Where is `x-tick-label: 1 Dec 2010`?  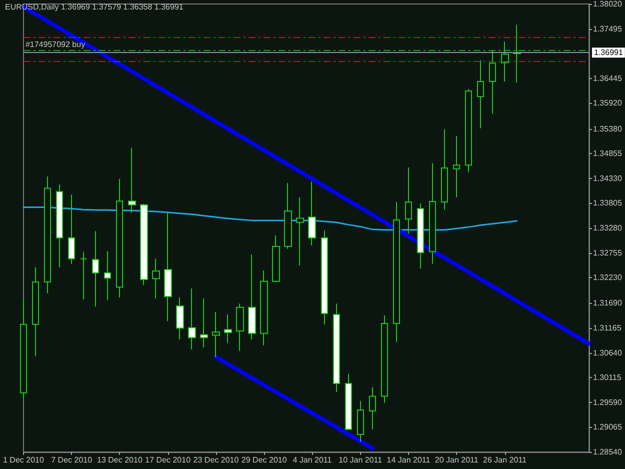 x-tick-label: 1 Dec 2010 is located at coordinates (23, 460).